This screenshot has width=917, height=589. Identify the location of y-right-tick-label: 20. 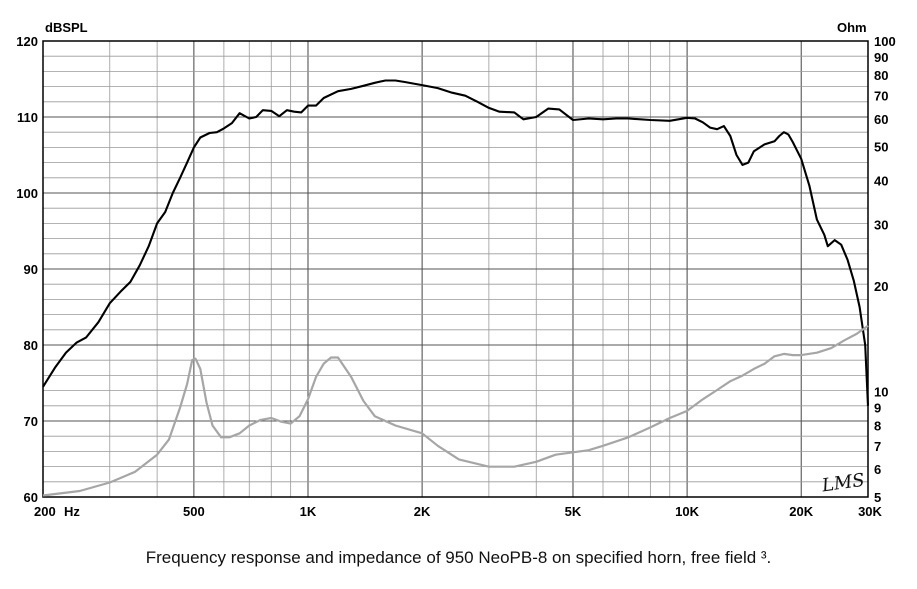
(881, 286).